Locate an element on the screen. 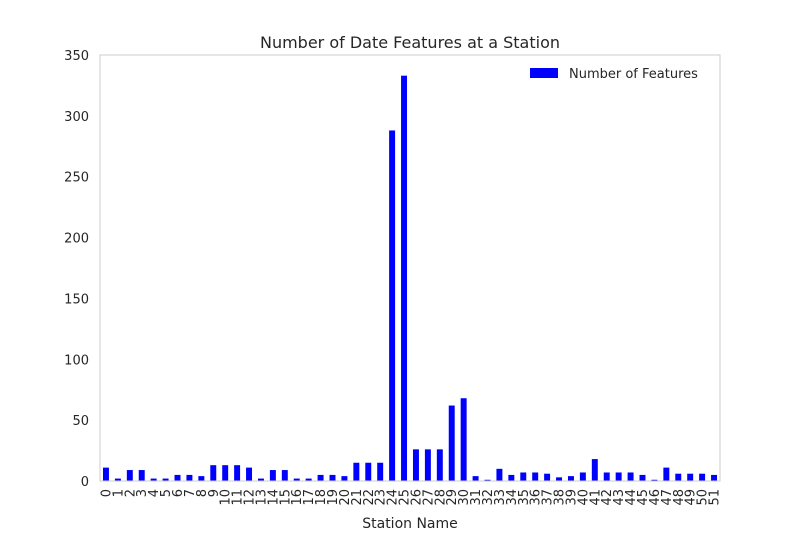 This screenshot has width=800, height=555. x-tick-label: 43 is located at coordinates (619, 497).